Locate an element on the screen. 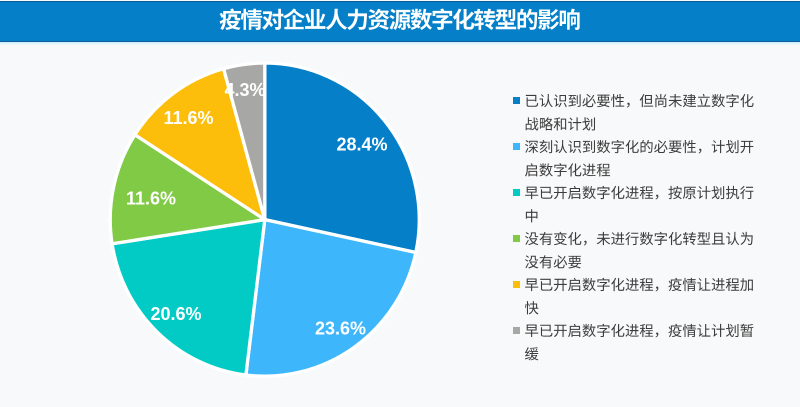 The image size is (800, 407). svg-text: 20.6% is located at coordinates (175, 314).